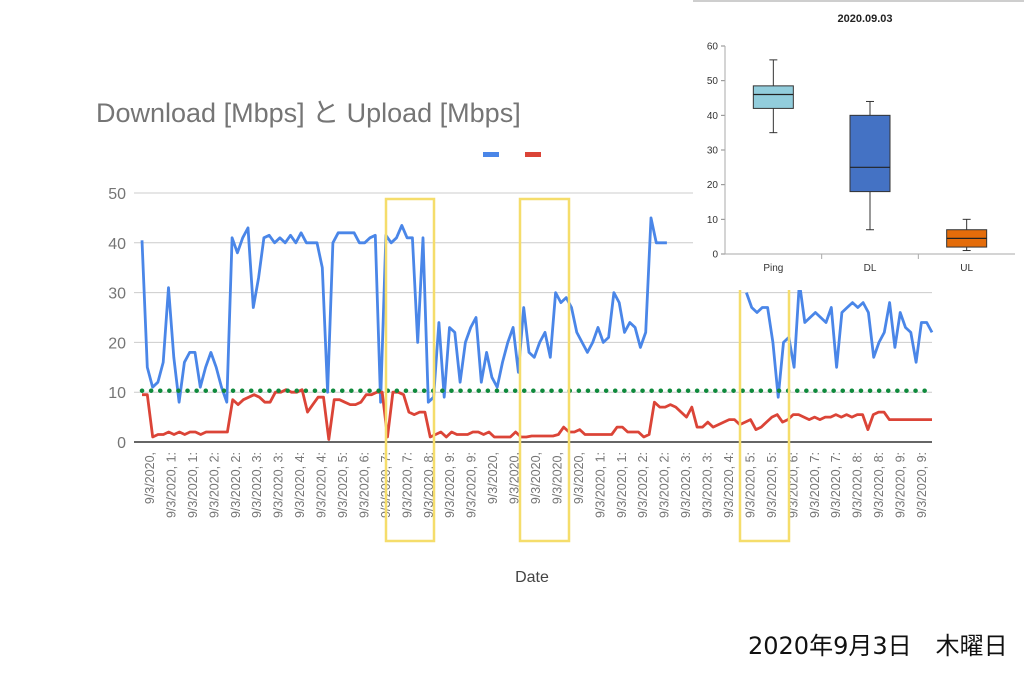 The image size is (1024, 683). What do you see at coordinates (491, 154) in the screenshot?
I see `legend-swatch-download` at bounding box center [491, 154].